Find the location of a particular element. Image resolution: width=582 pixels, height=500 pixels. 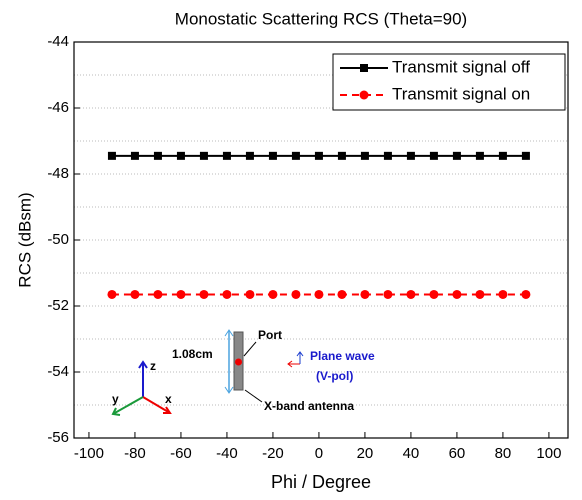

x-tick-label: 20 is located at coordinates (365, 453).